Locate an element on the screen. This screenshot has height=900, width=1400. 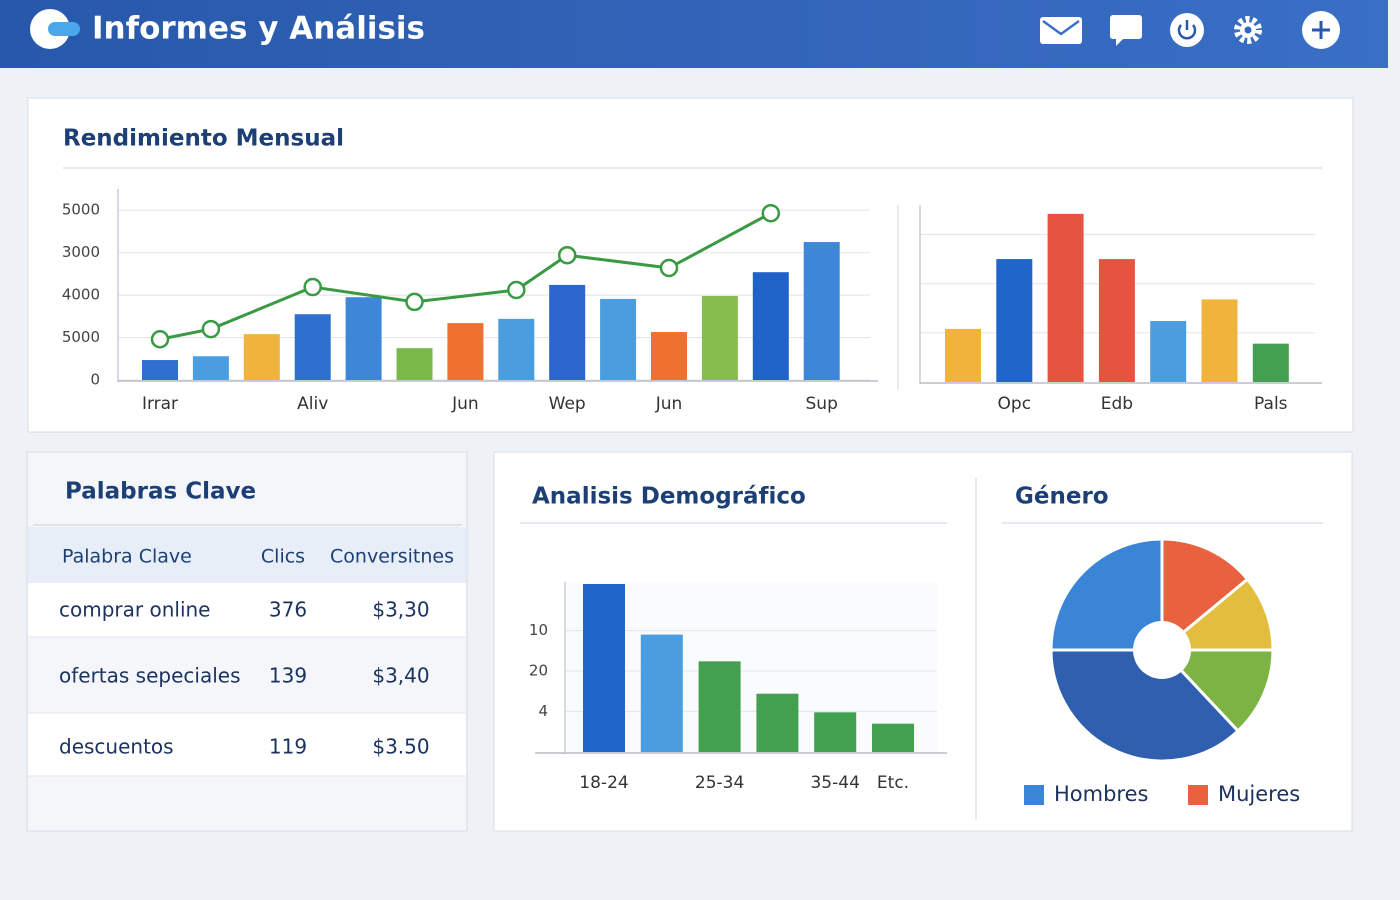
table-header-row is located at coordinates (247, 555).